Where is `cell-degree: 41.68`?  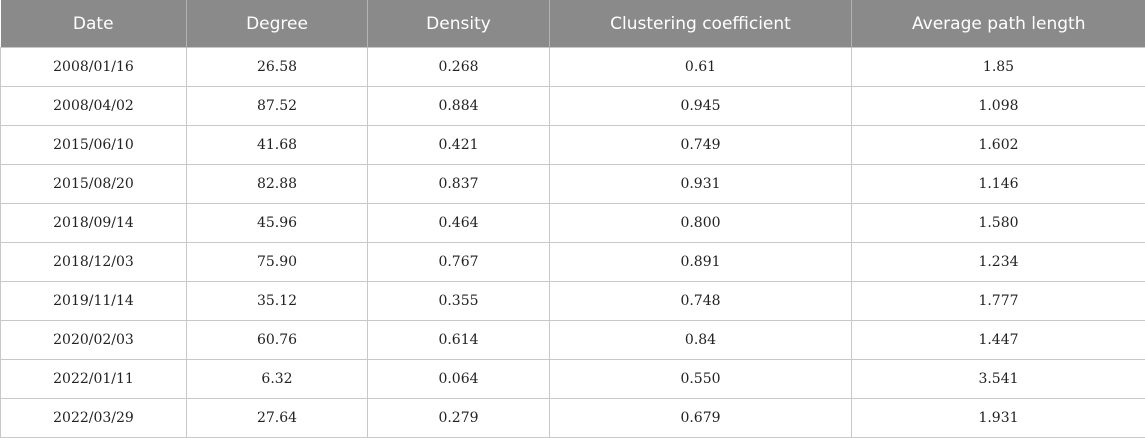
cell-degree: 41.68 is located at coordinates (277, 145).